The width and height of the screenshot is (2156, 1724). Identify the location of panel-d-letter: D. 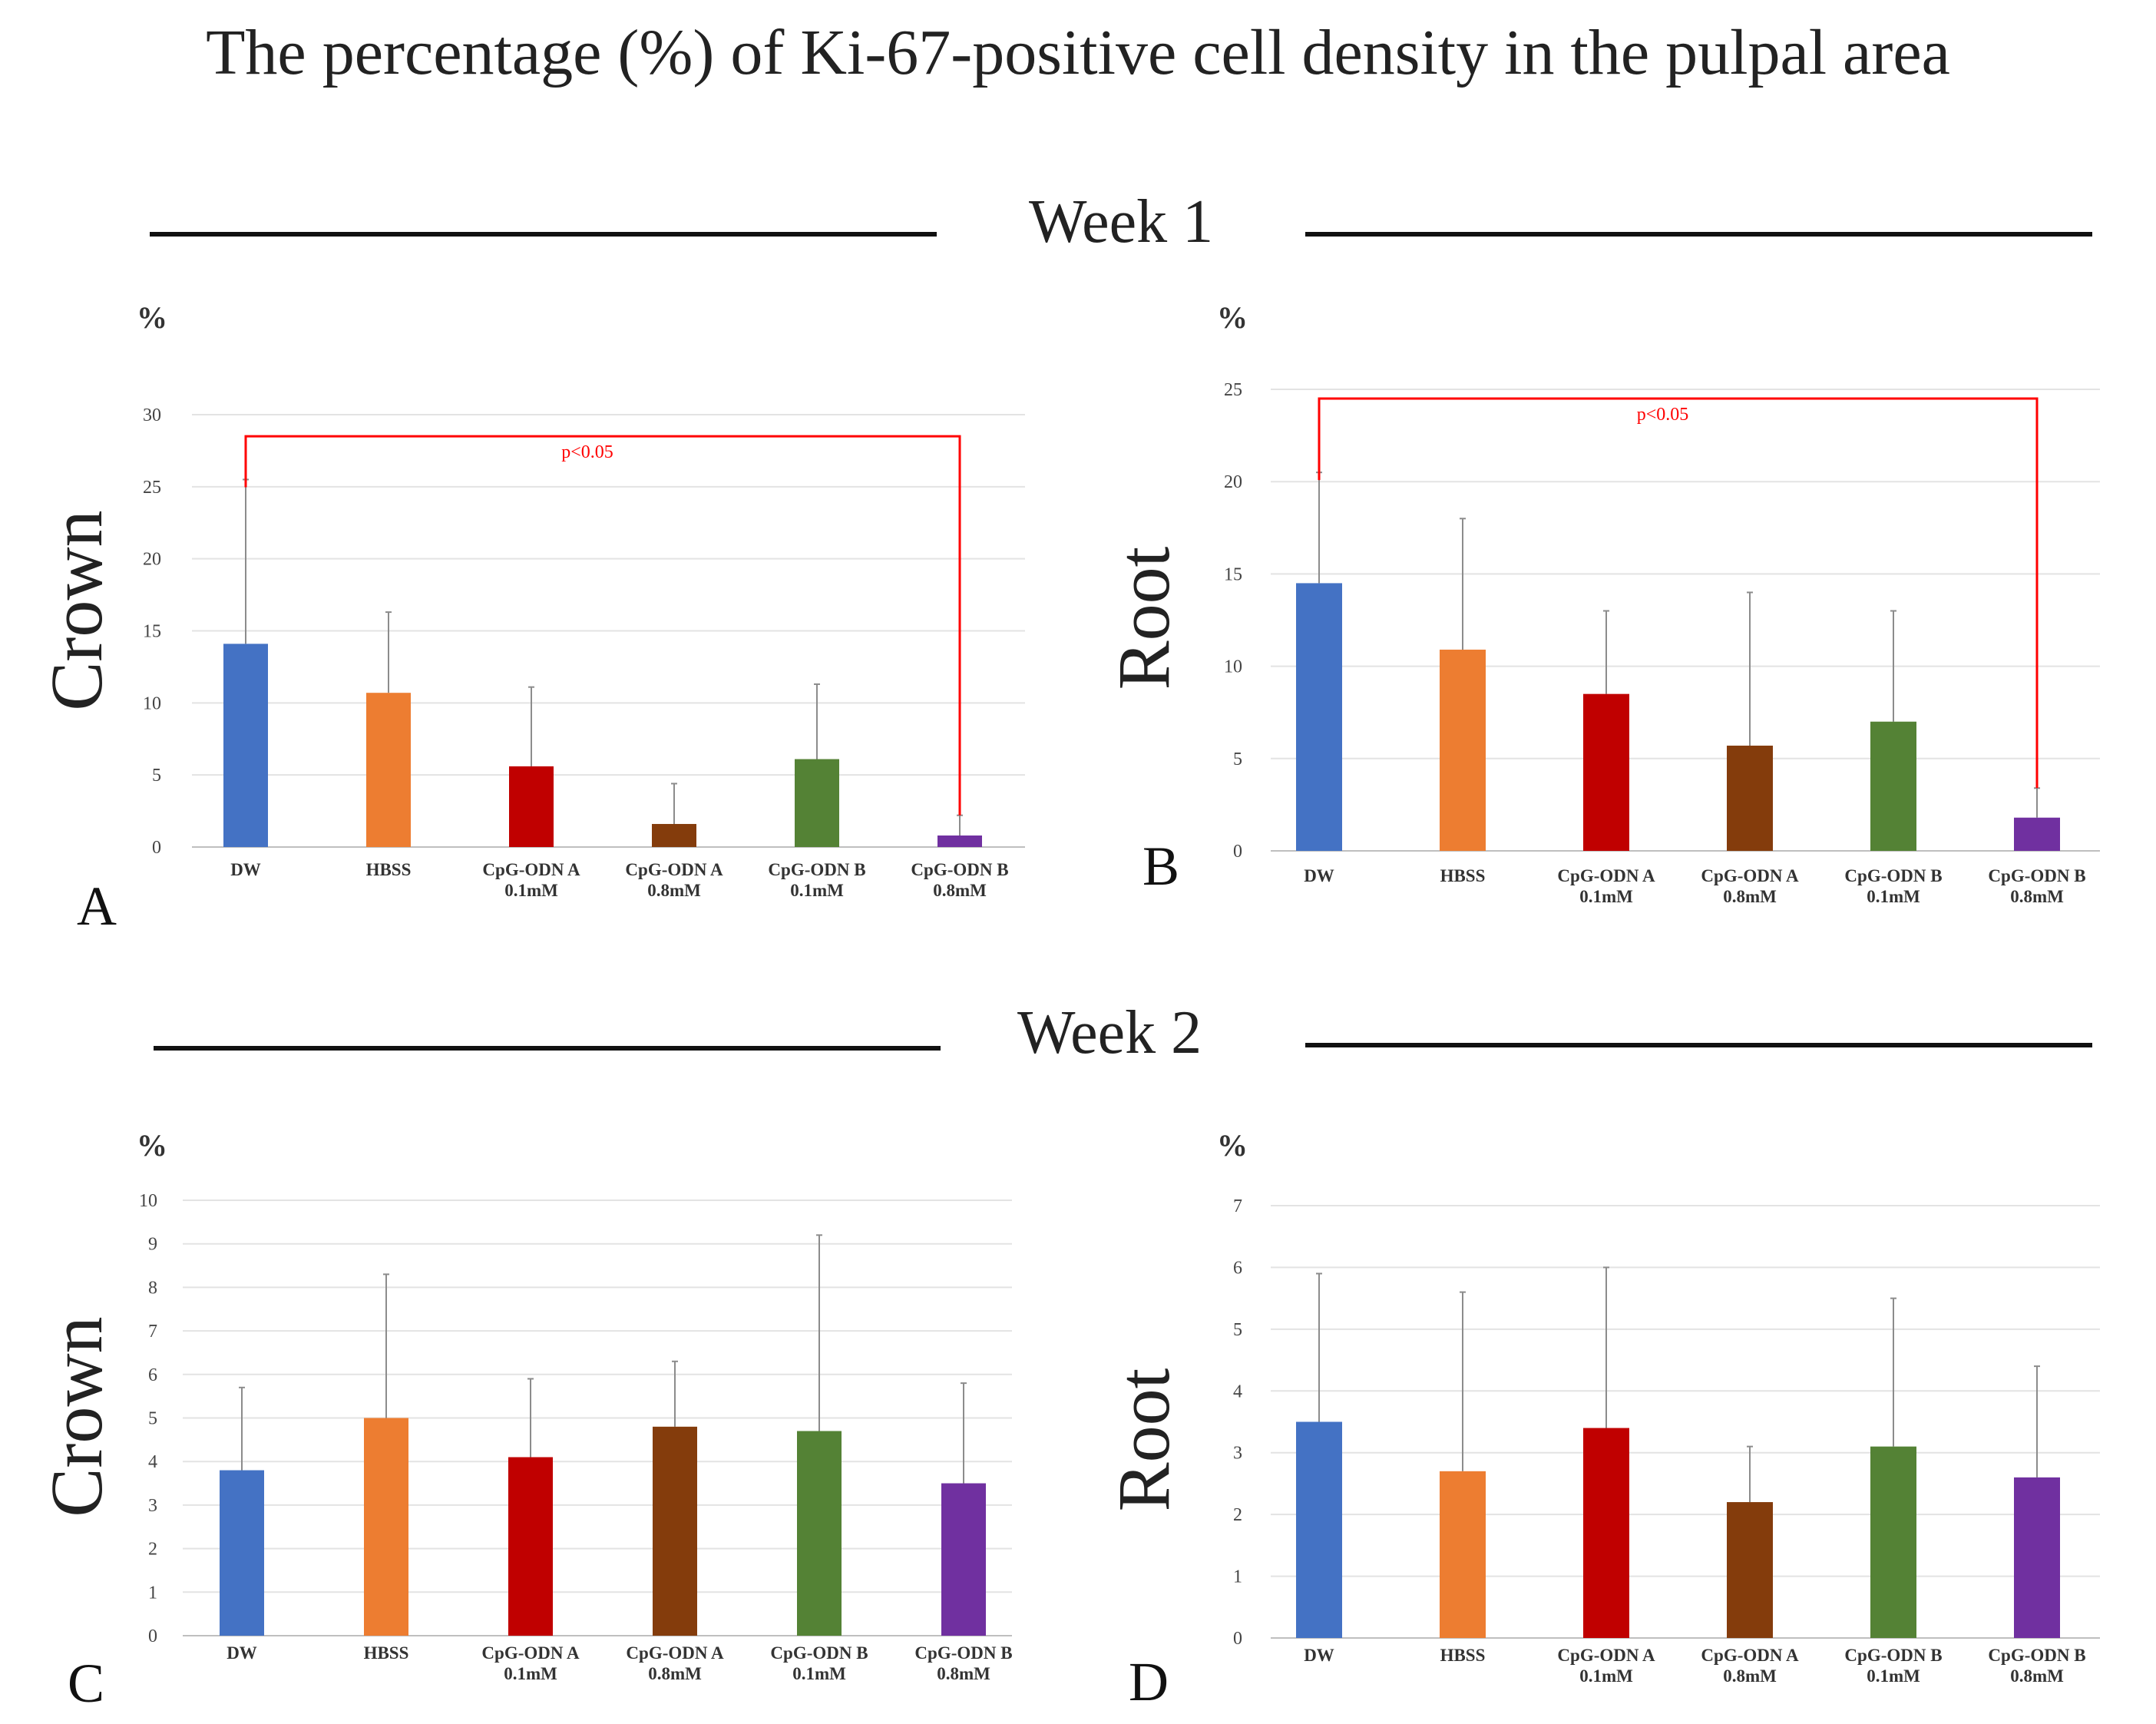
(1149, 1682).